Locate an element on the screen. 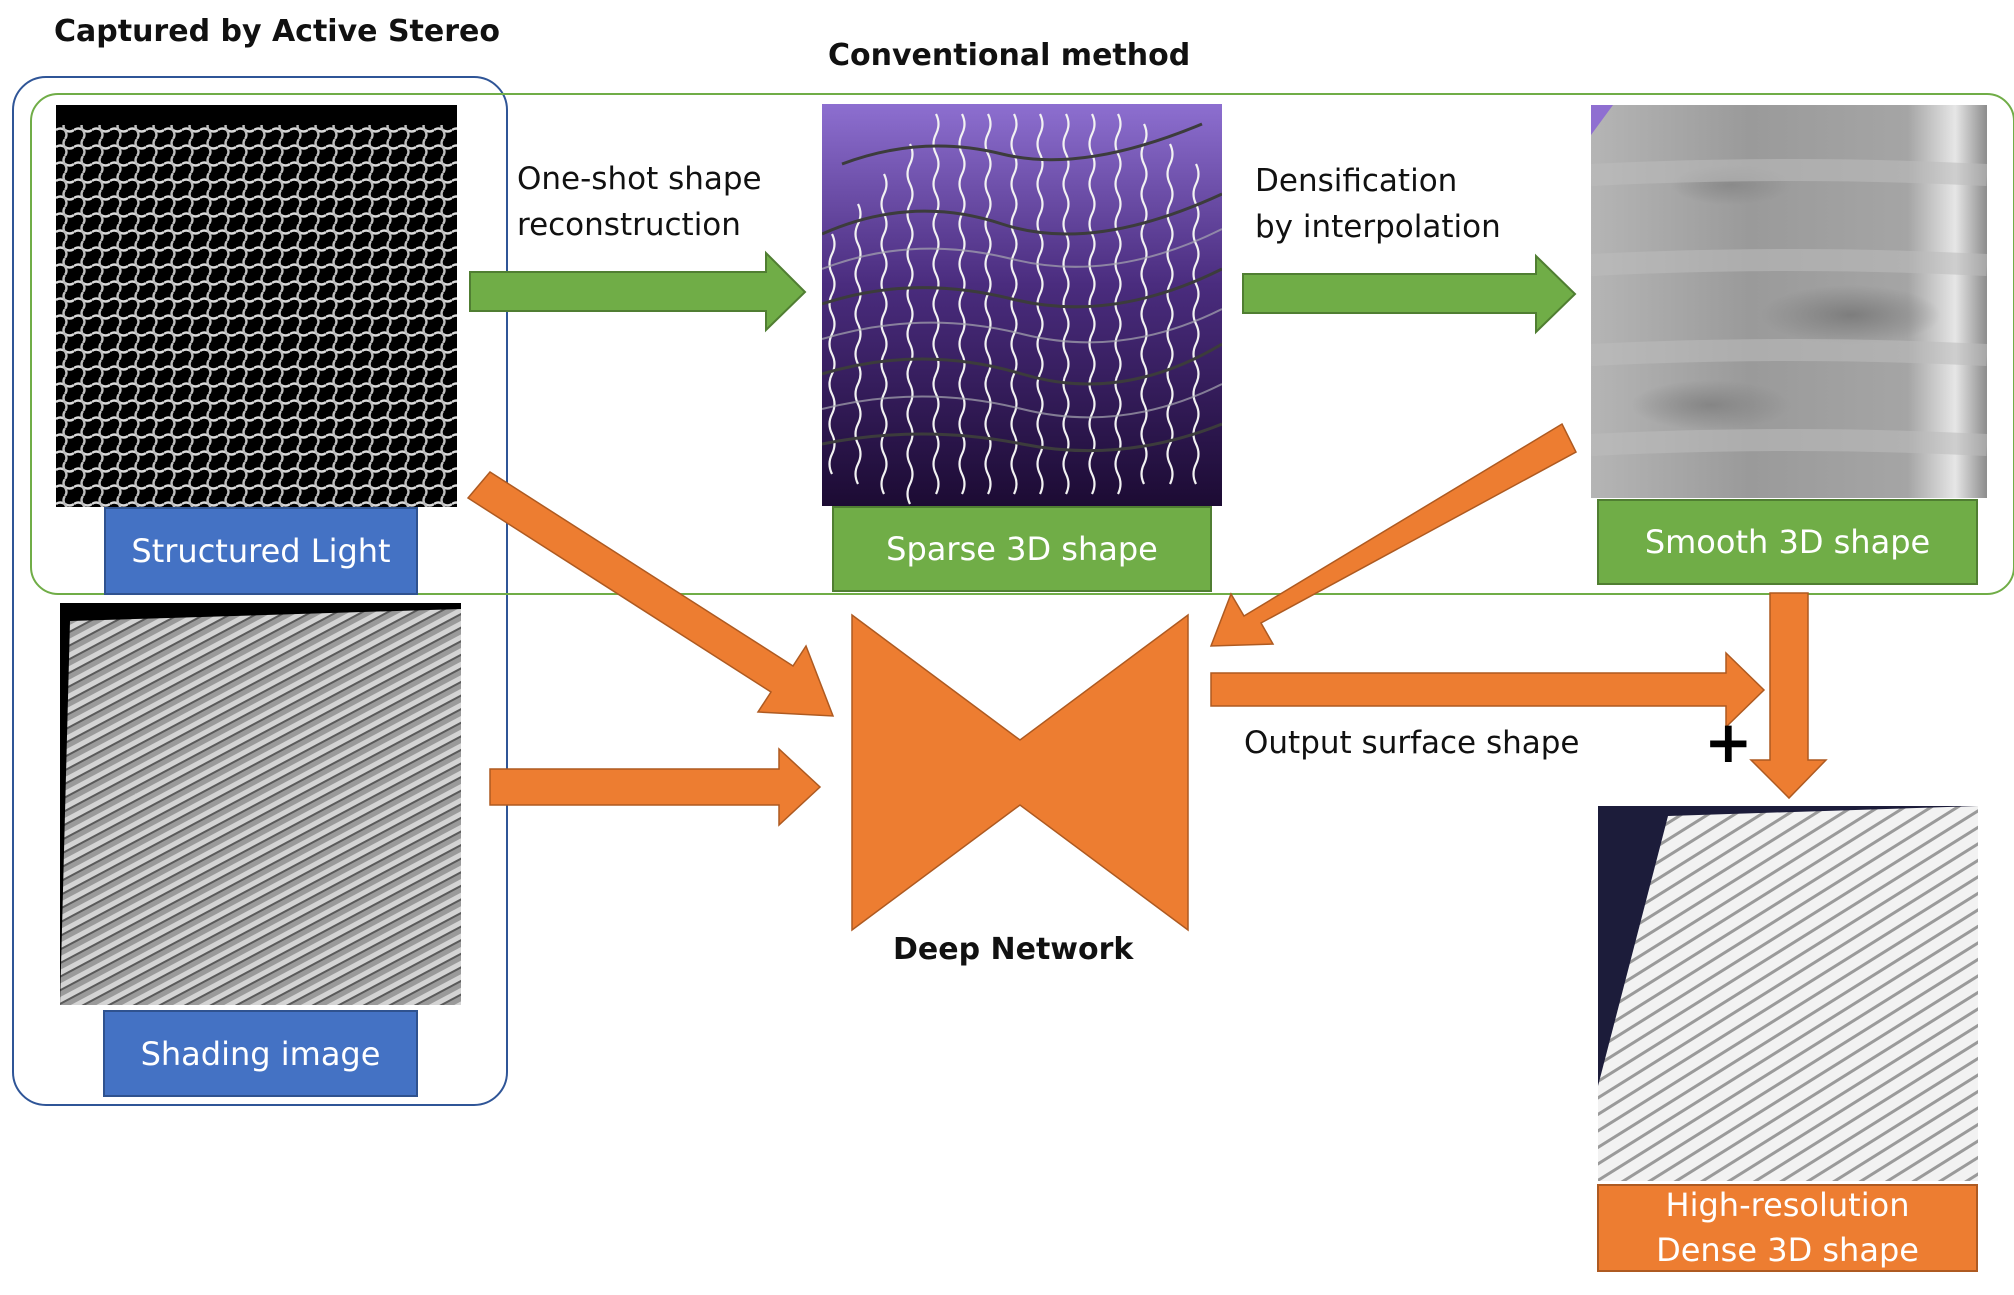 Image resolution: width=2014 pixels, height=1295 pixels. one-shot-caption-line2: reconstruction is located at coordinates (629, 225).